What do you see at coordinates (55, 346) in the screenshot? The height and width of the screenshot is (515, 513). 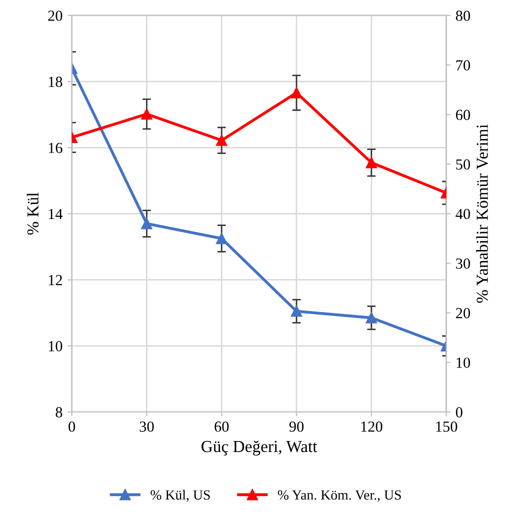 I see `y-tick-label: 10` at bounding box center [55, 346].